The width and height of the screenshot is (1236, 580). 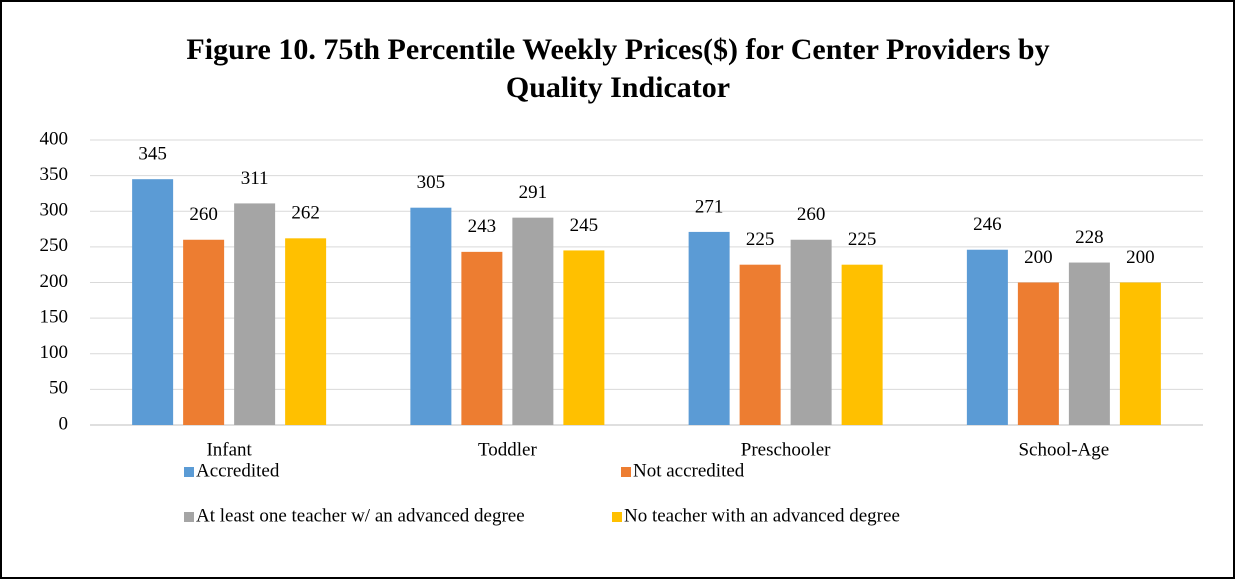 What do you see at coordinates (786, 449) in the screenshot?
I see `x-tick-label: Preschooler` at bounding box center [786, 449].